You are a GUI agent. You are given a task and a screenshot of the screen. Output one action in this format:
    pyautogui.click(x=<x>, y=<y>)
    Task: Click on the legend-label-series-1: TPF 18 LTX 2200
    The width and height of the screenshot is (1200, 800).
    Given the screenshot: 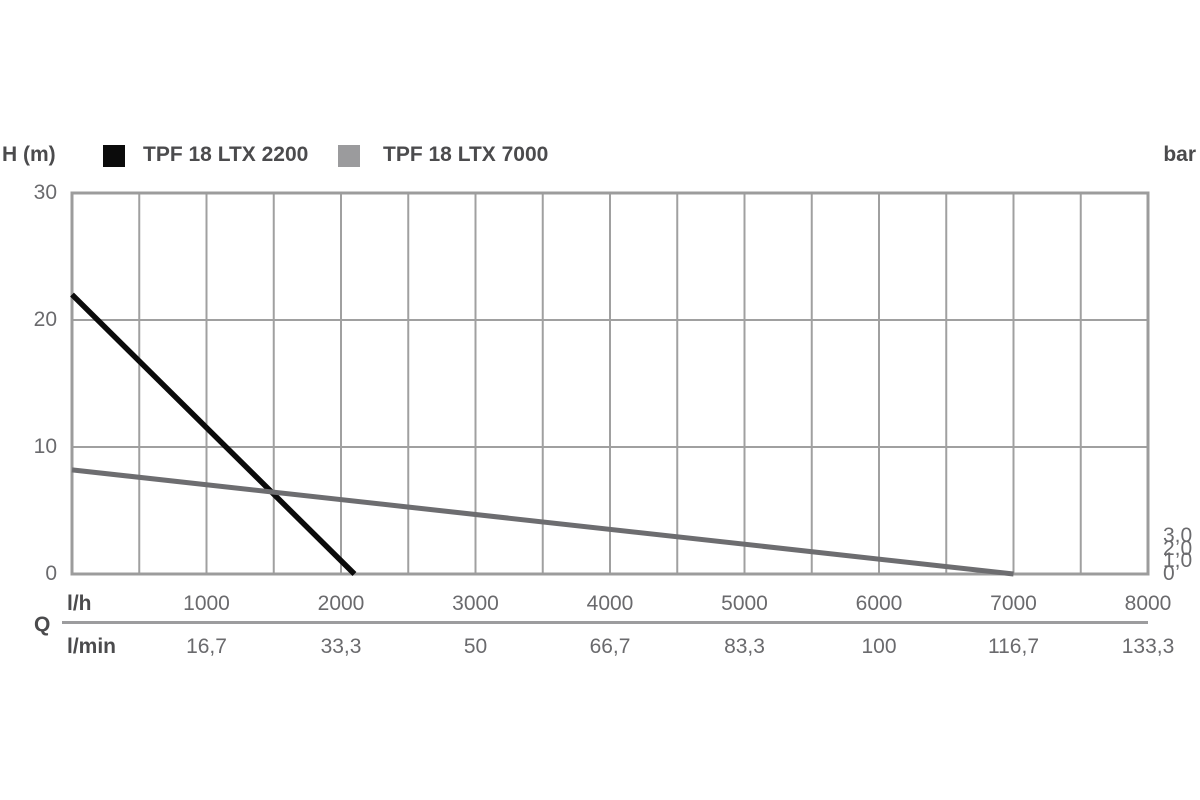 What is the action you would take?
    pyautogui.click(x=226, y=154)
    